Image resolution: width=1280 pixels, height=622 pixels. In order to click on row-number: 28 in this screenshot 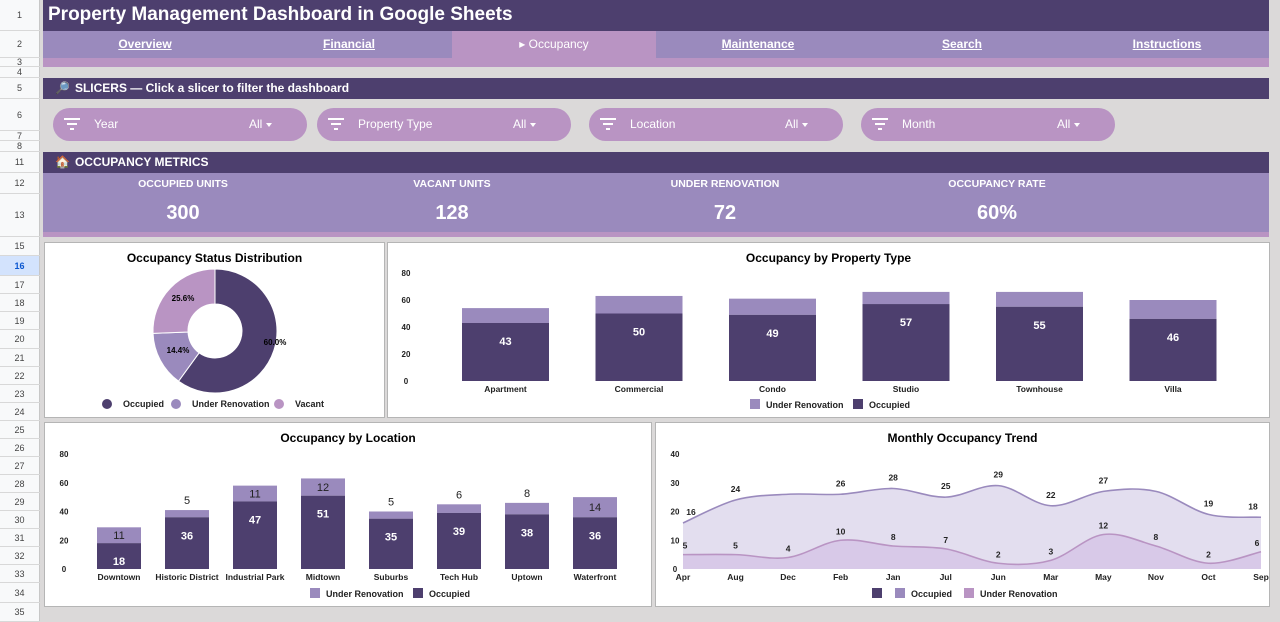, I will do `click(19, 484)`.